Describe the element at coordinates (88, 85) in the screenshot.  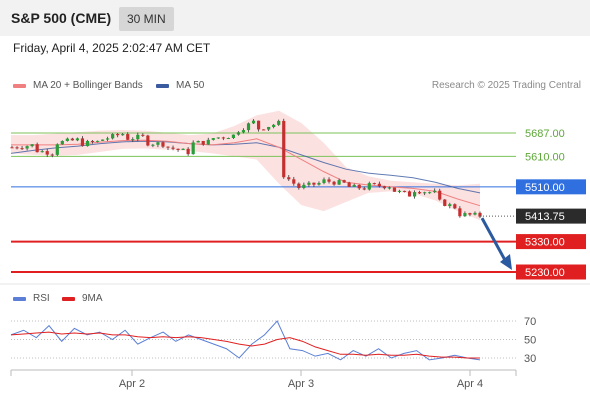
I see `legend-ma20-label: MA 20 + Bollinger Bands` at that location.